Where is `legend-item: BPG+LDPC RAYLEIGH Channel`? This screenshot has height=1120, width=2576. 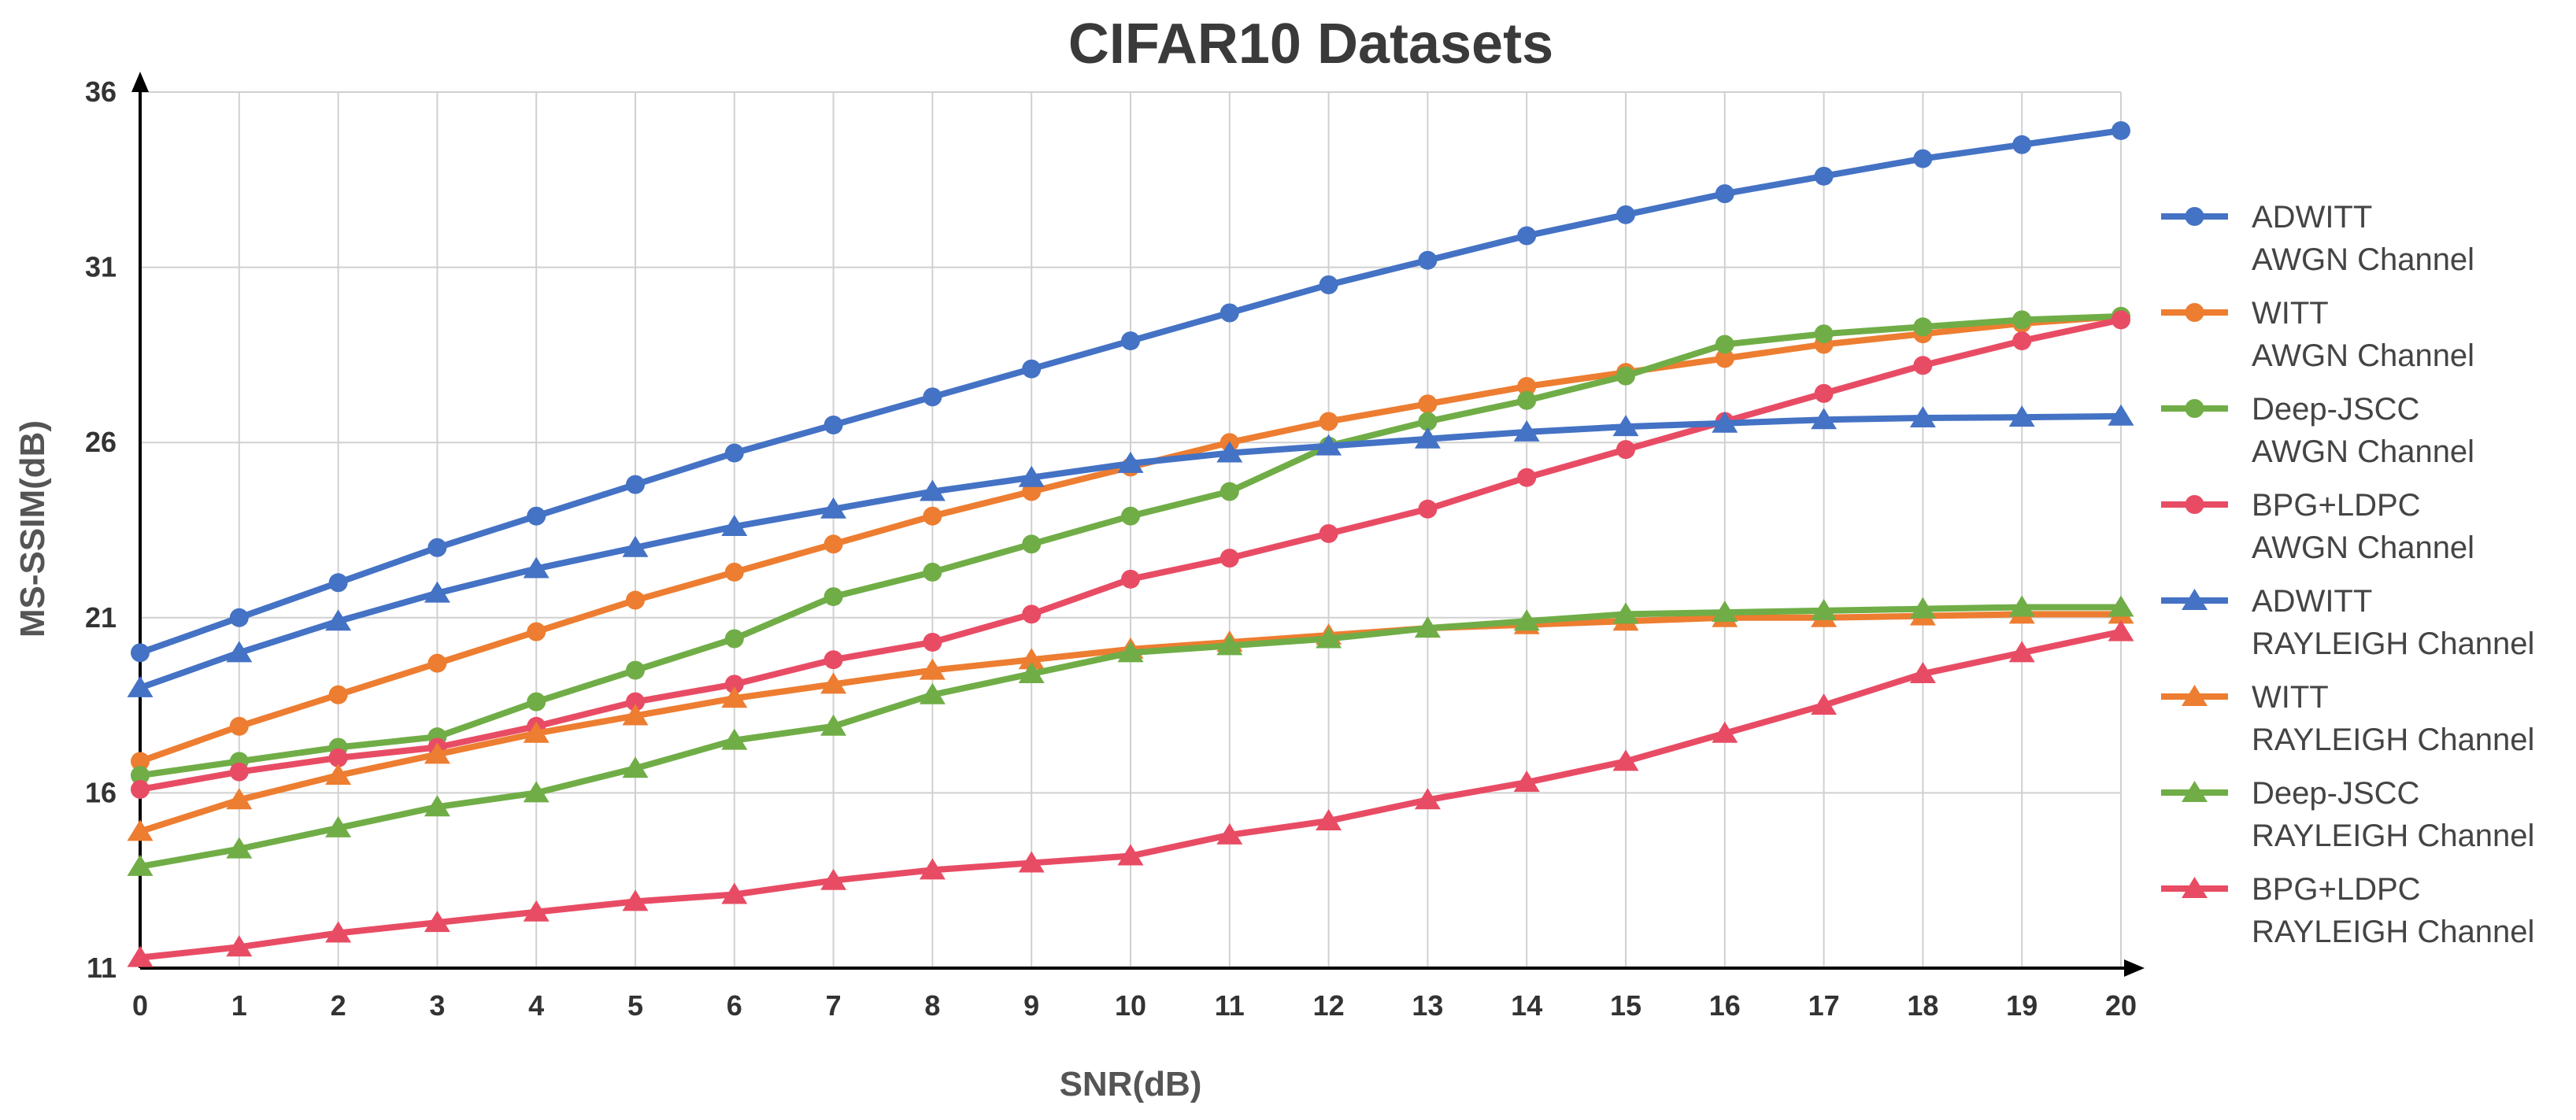
legend-item: BPG+LDPC RAYLEIGH Channel is located at coordinates (2347, 910).